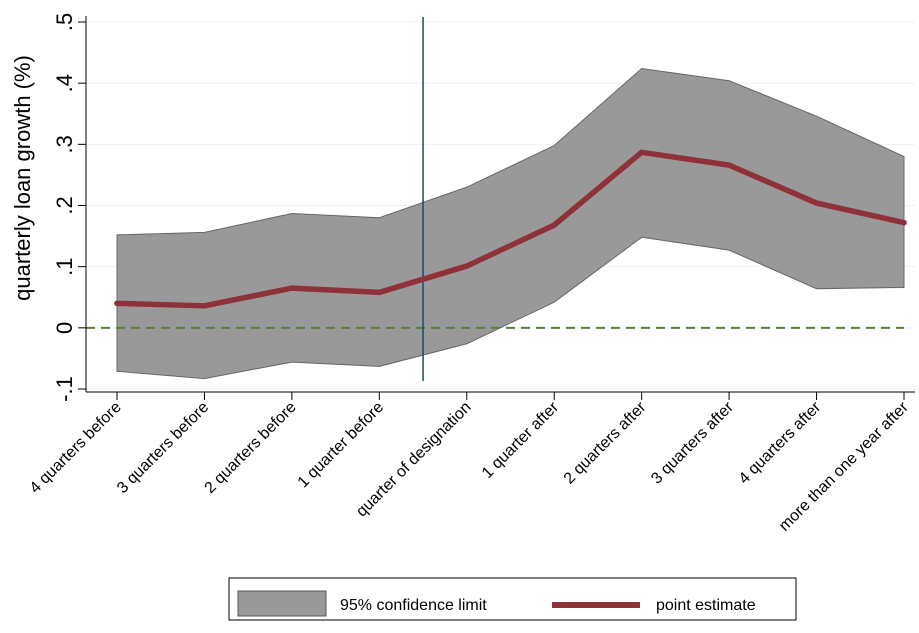 The height and width of the screenshot is (633, 919). Describe the element at coordinates (251, 448) in the screenshot. I see `x-tick-label-2: 2 quarters before` at that location.